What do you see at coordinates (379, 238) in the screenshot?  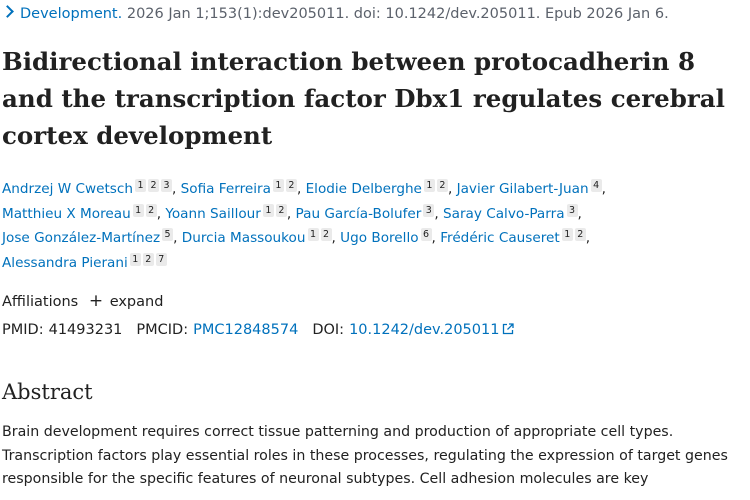 I see `author-name-link: Ugo Borello` at bounding box center [379, 238].